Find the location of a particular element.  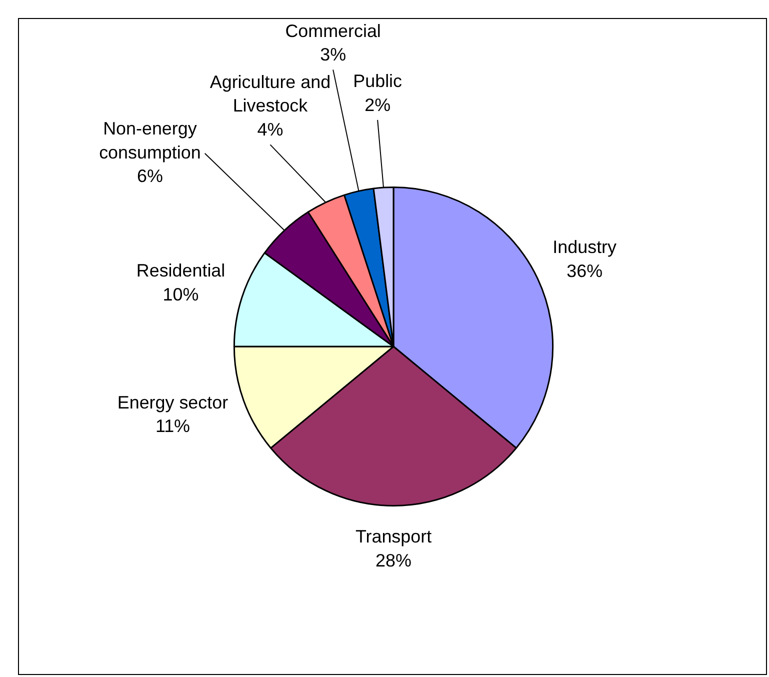

data-label: 2% is located at coordinates (377, 104).